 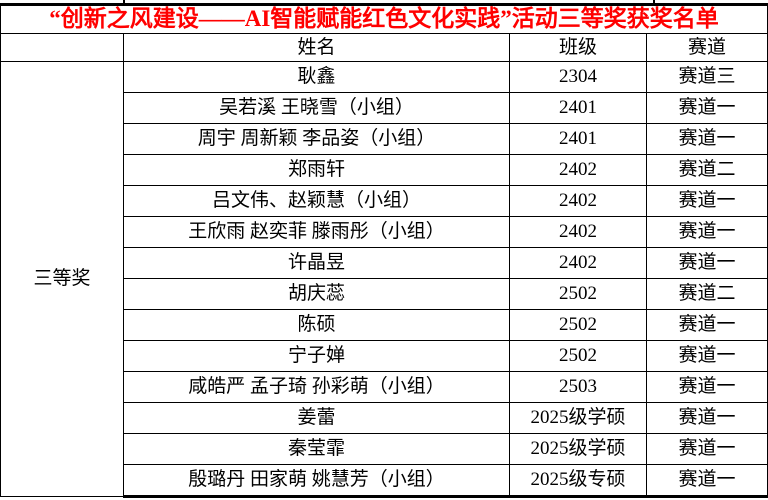 What do you see at coordinates (62, 47) in the screenshot?
I see `header-prize-empty` at bounding box center [62, 47].